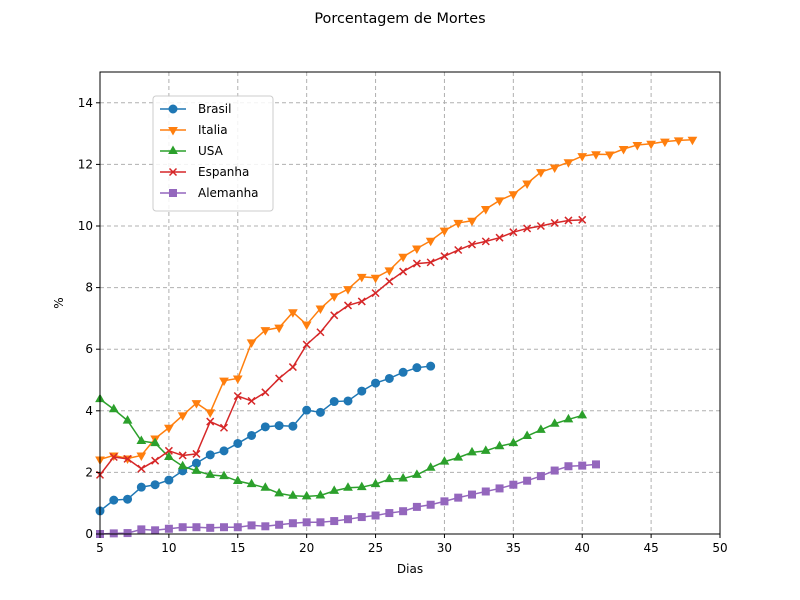  What do you see at coordinates (375, 548) in the screenshot?
I see `x-tick-label: 25` at bounding box center [375, 548].